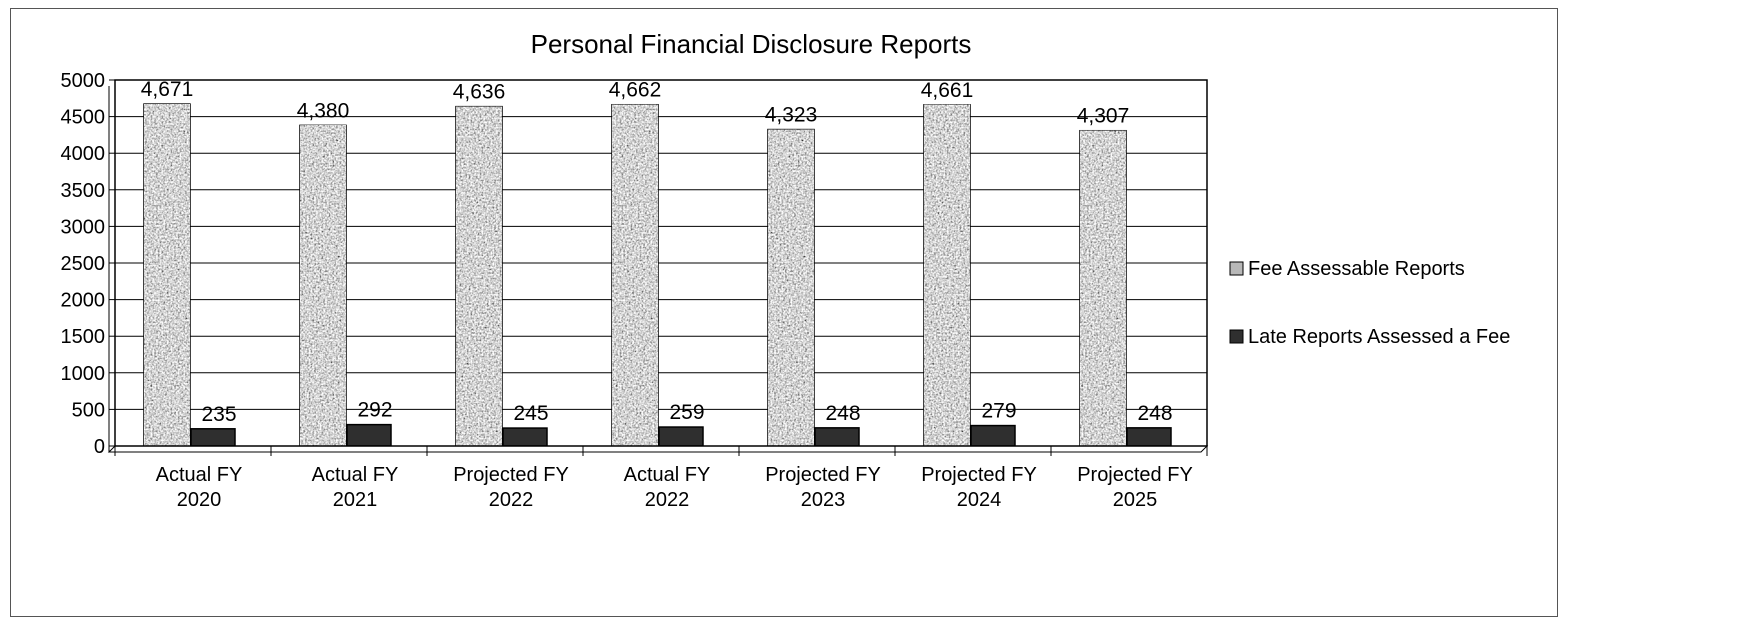 This screenshot has height=625, width=1760. I want to click on data-label: 4,661, so click(947, 90).